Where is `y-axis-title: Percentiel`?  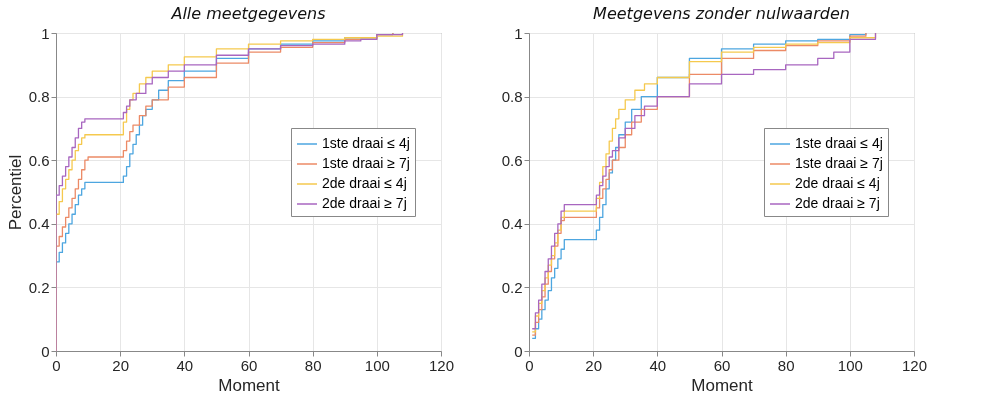
y-axis-title: Percentiel is located at coordinates (15, 192).